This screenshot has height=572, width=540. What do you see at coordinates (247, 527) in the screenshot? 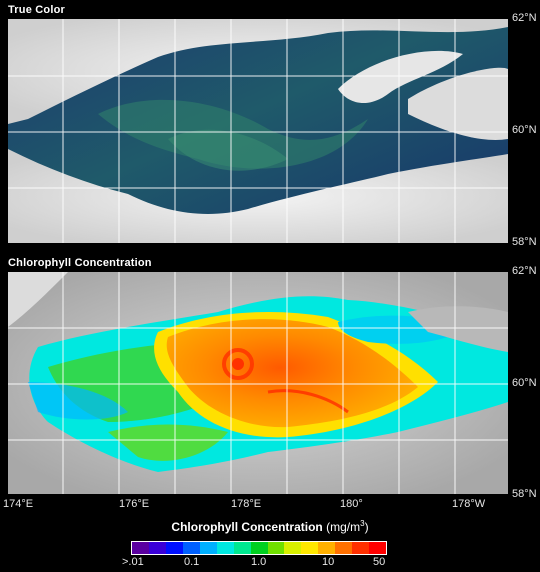
I see `colorbar-title-text: Chlorophyll Concentration` at bounding box center [247, 527].